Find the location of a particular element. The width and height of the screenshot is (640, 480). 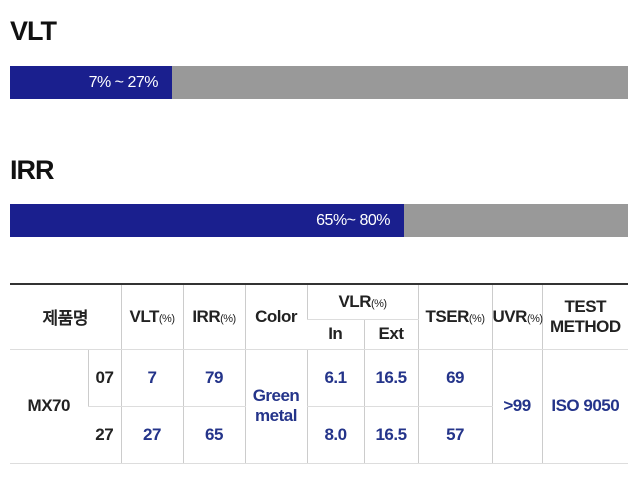

header-cell: TSER(%) is located at coordinates (455, 317).